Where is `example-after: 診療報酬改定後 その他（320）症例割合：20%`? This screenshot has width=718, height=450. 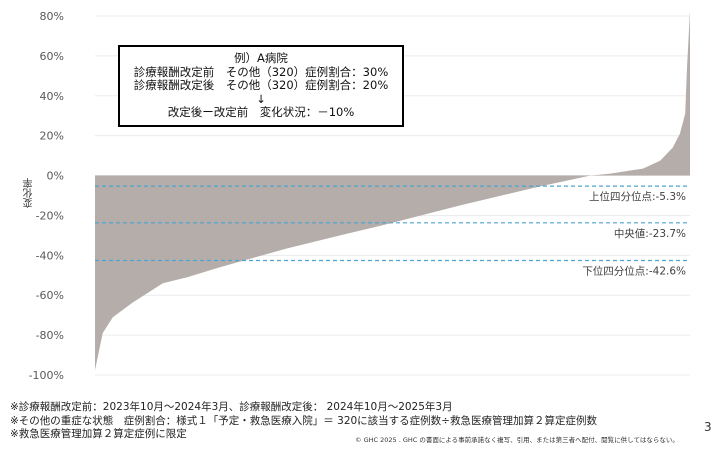 example-after: 診療報酬改定後 その他（320）症例割合：20% is located at coordinates (261, 85).